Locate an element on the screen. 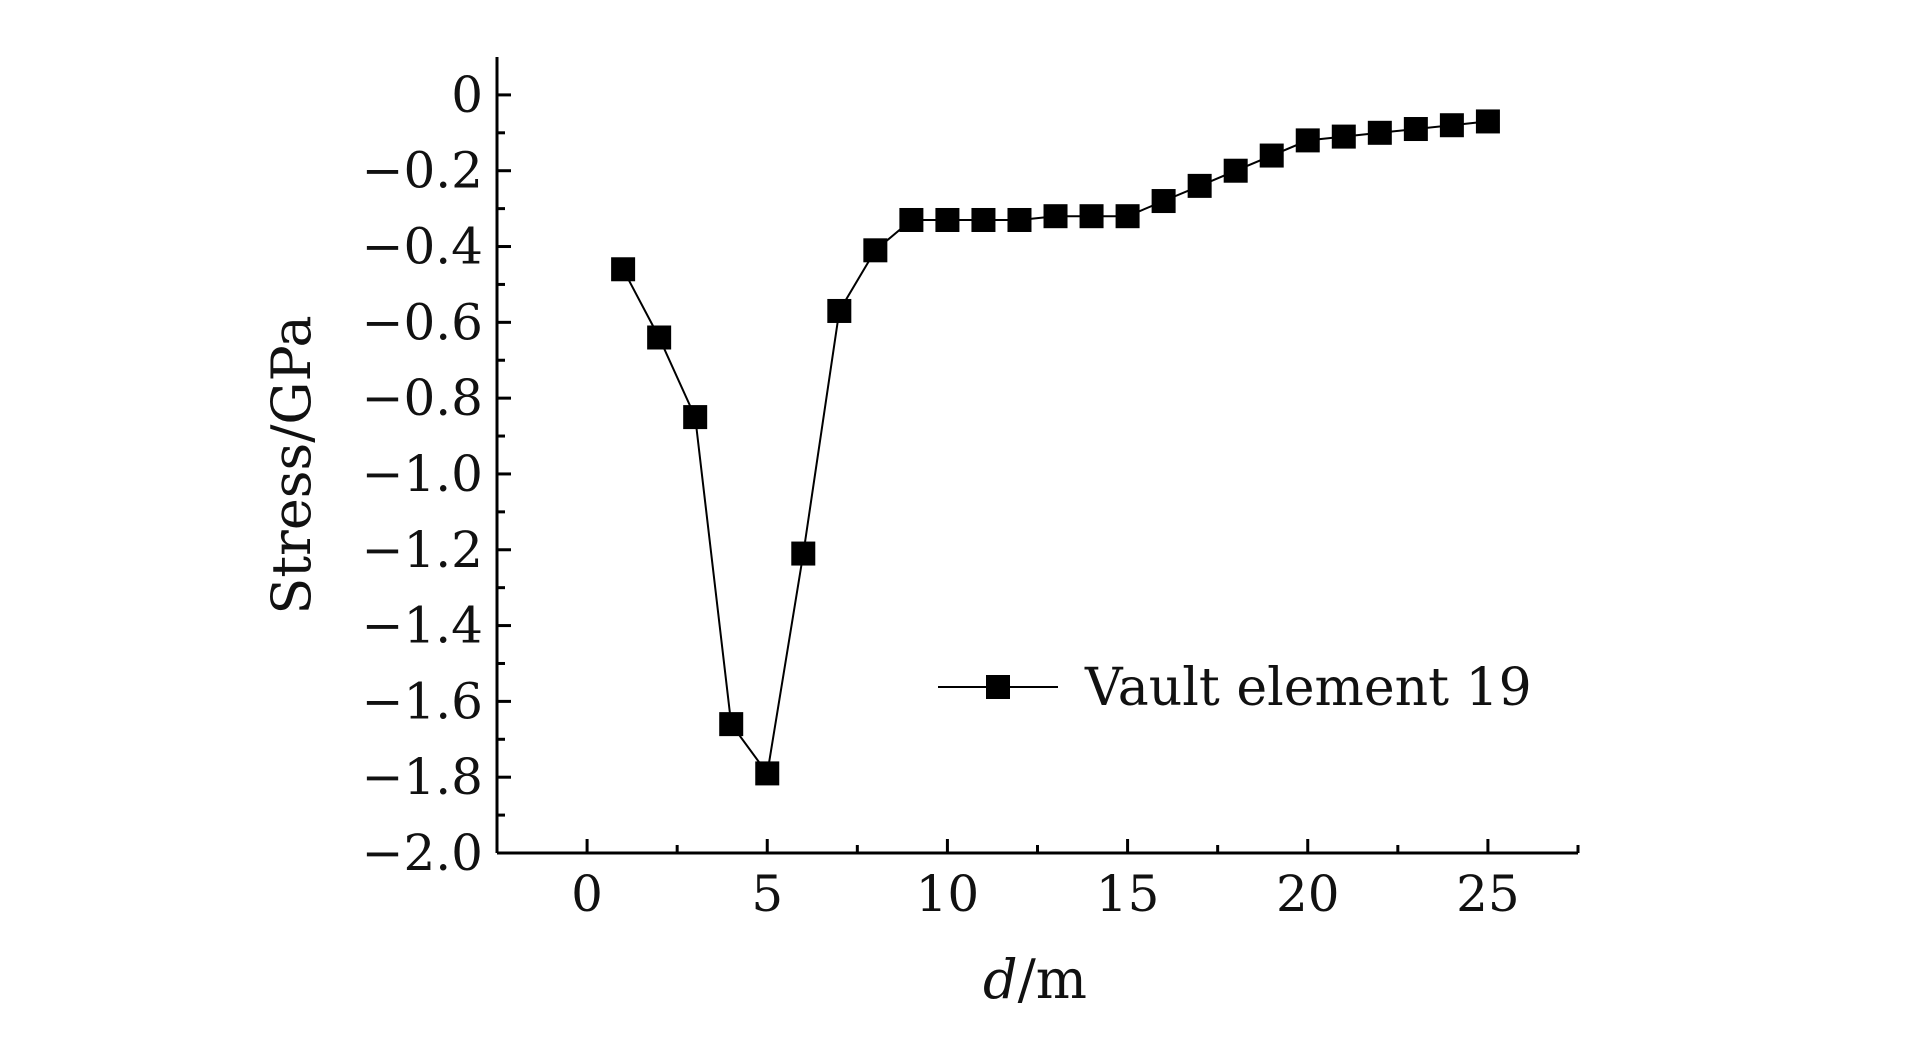  x-axis-title: d/m is located at coordinates (1035, 979).